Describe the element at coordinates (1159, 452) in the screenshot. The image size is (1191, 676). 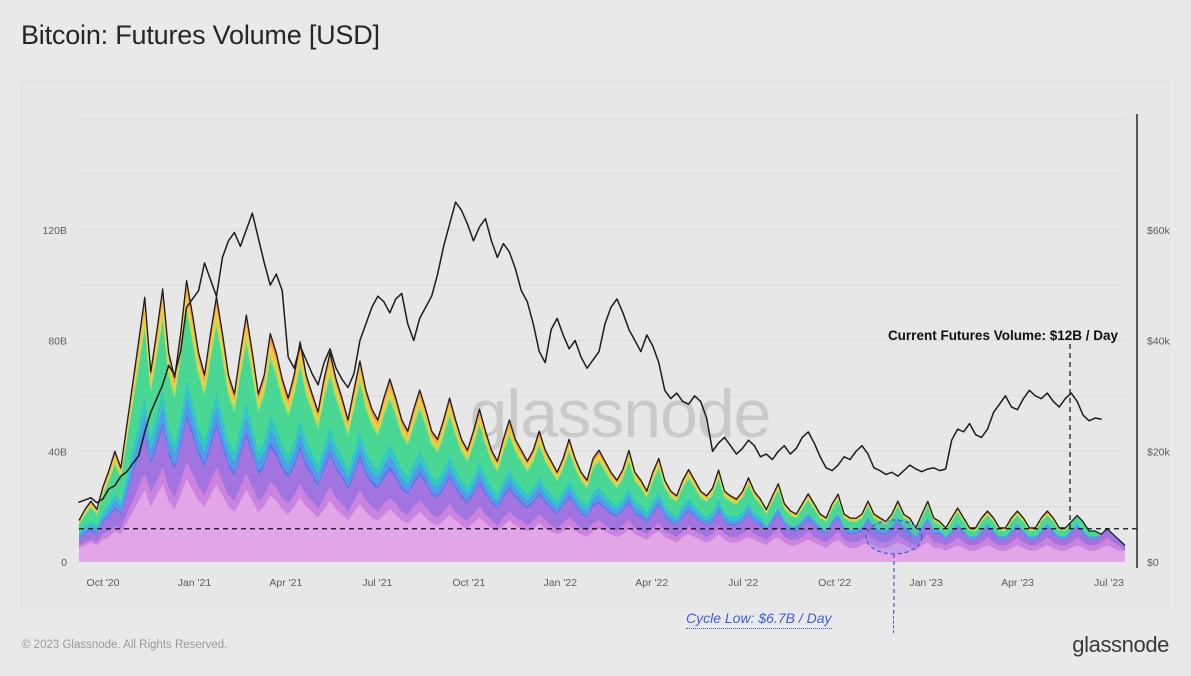
I see `y-axis-right-tick: $20k` at that location.